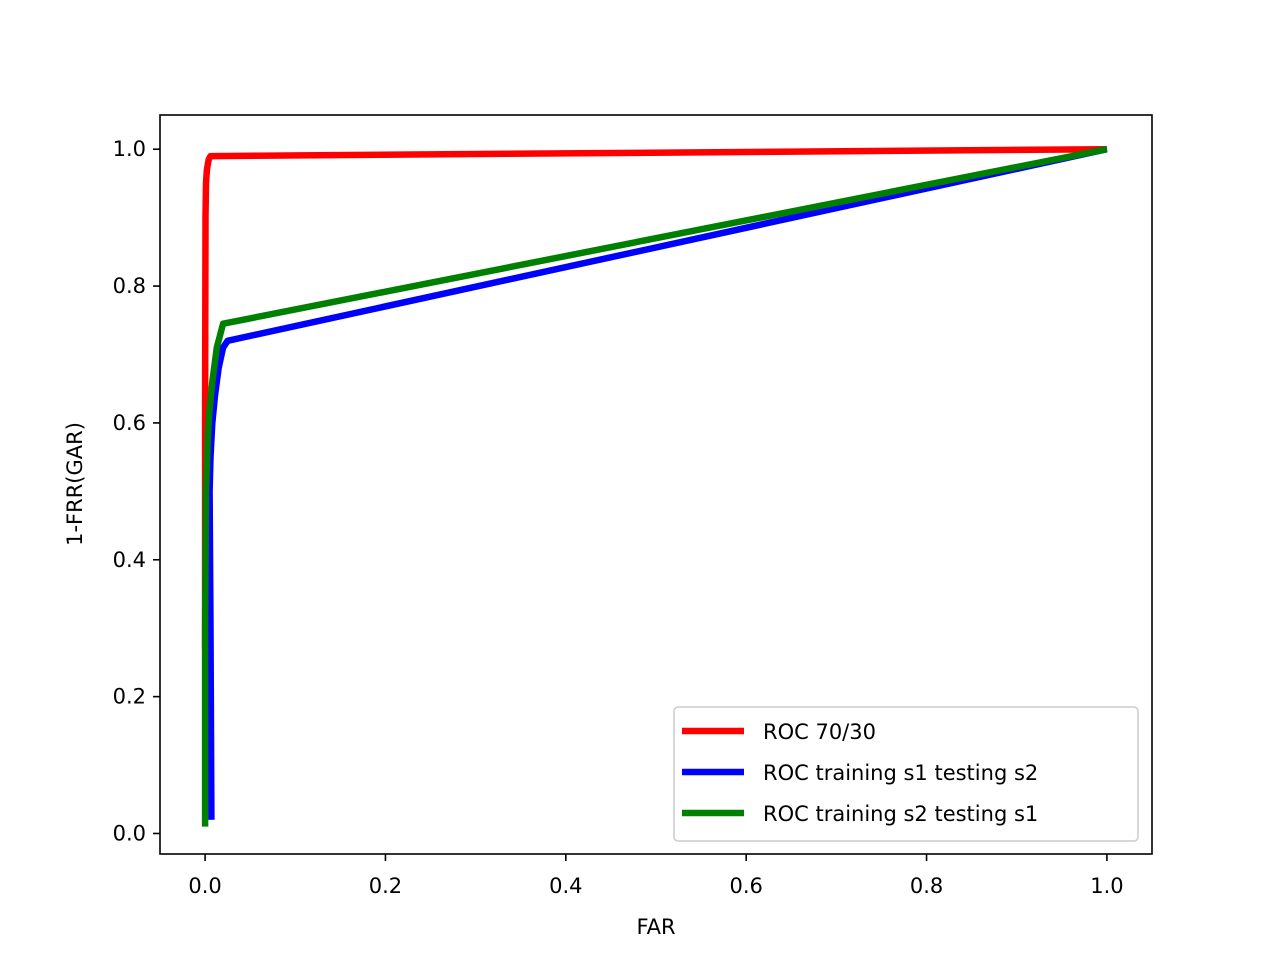 This screenshot has width=1280, height=960. I want to click on y-tick-label: 0.4, so click(129, 560).